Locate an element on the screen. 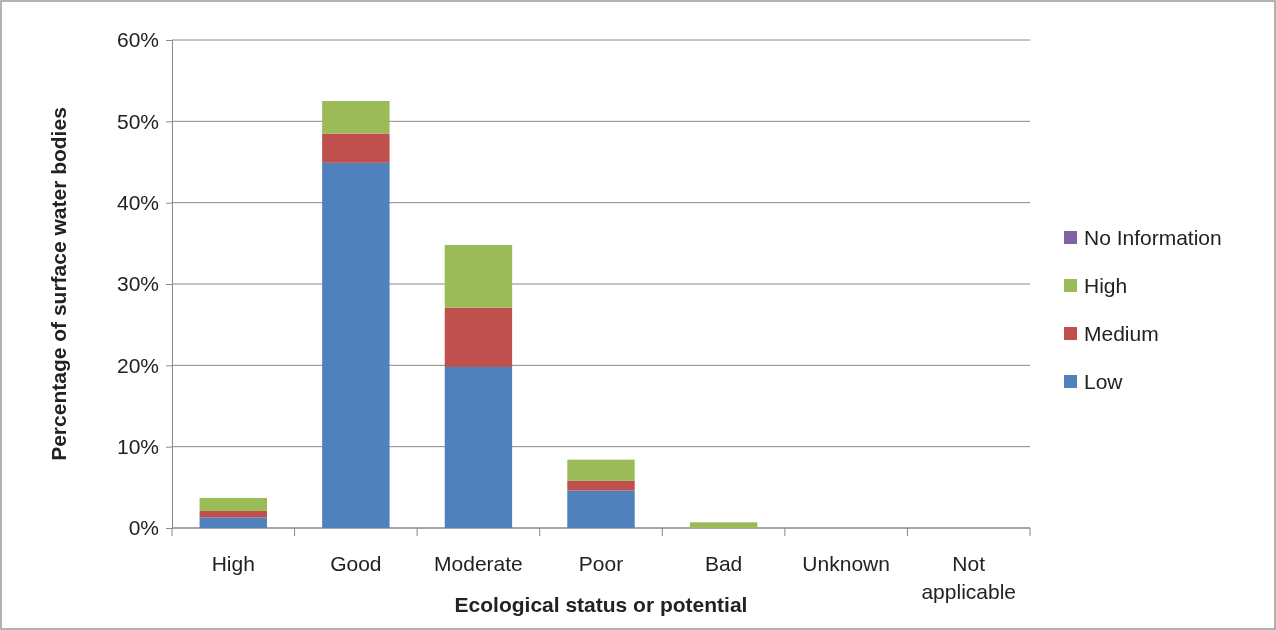 This screenshot has width=1276, height=630. x-tick-label: Not applicable is located at coordinates (968, 577).